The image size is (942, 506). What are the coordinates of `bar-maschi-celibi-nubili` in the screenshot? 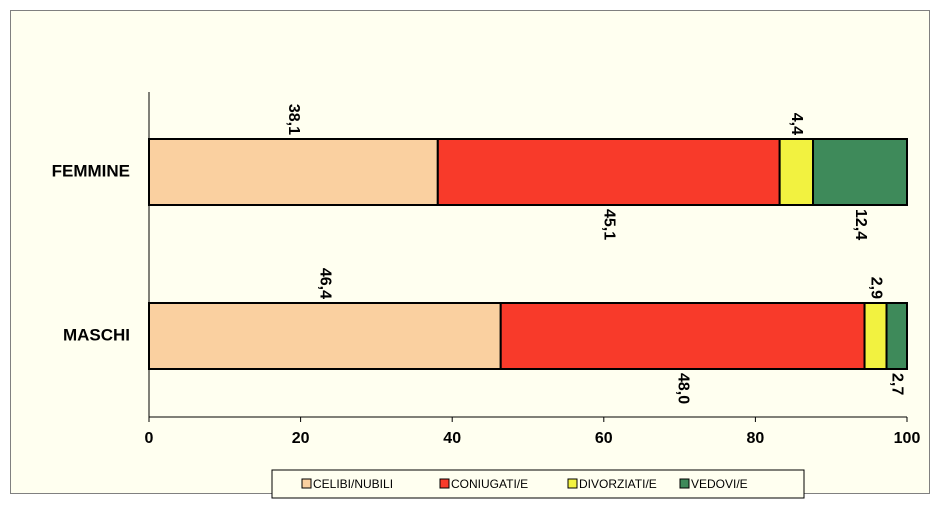 It's located at (325, 336).